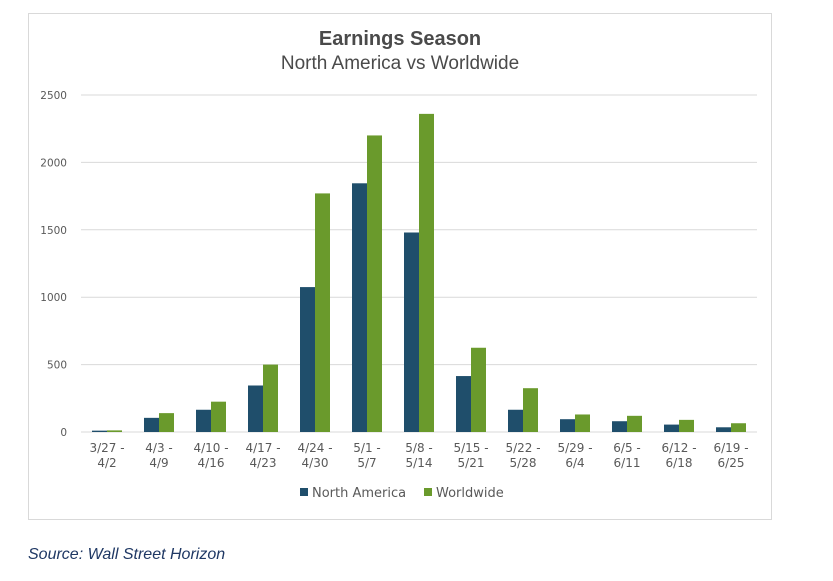 This screenshot has width=833, height=581. What do you see at coordinates (359, 493) in the screenshot?
I see `legend-label-north-america: North America` at bounding box center [359, 493].